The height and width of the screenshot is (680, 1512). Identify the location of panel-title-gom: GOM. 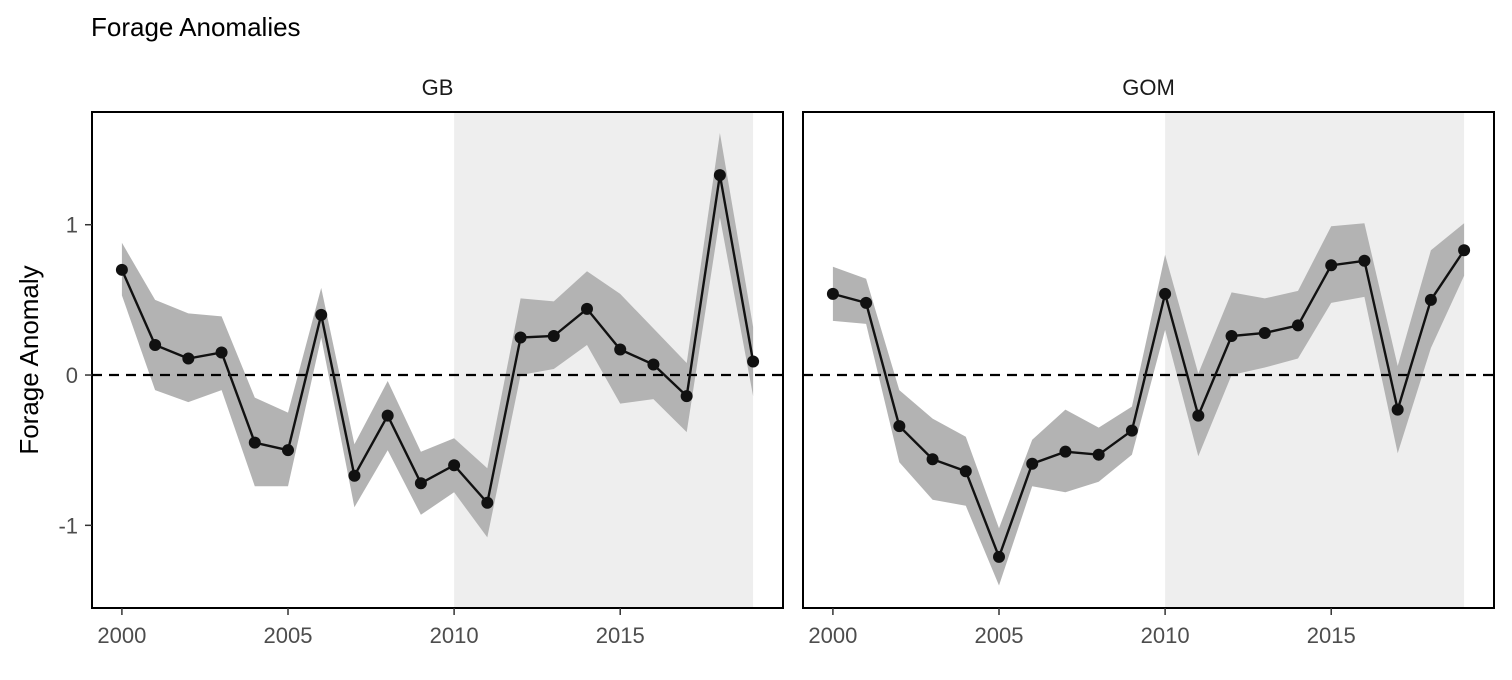
(1148, 87).